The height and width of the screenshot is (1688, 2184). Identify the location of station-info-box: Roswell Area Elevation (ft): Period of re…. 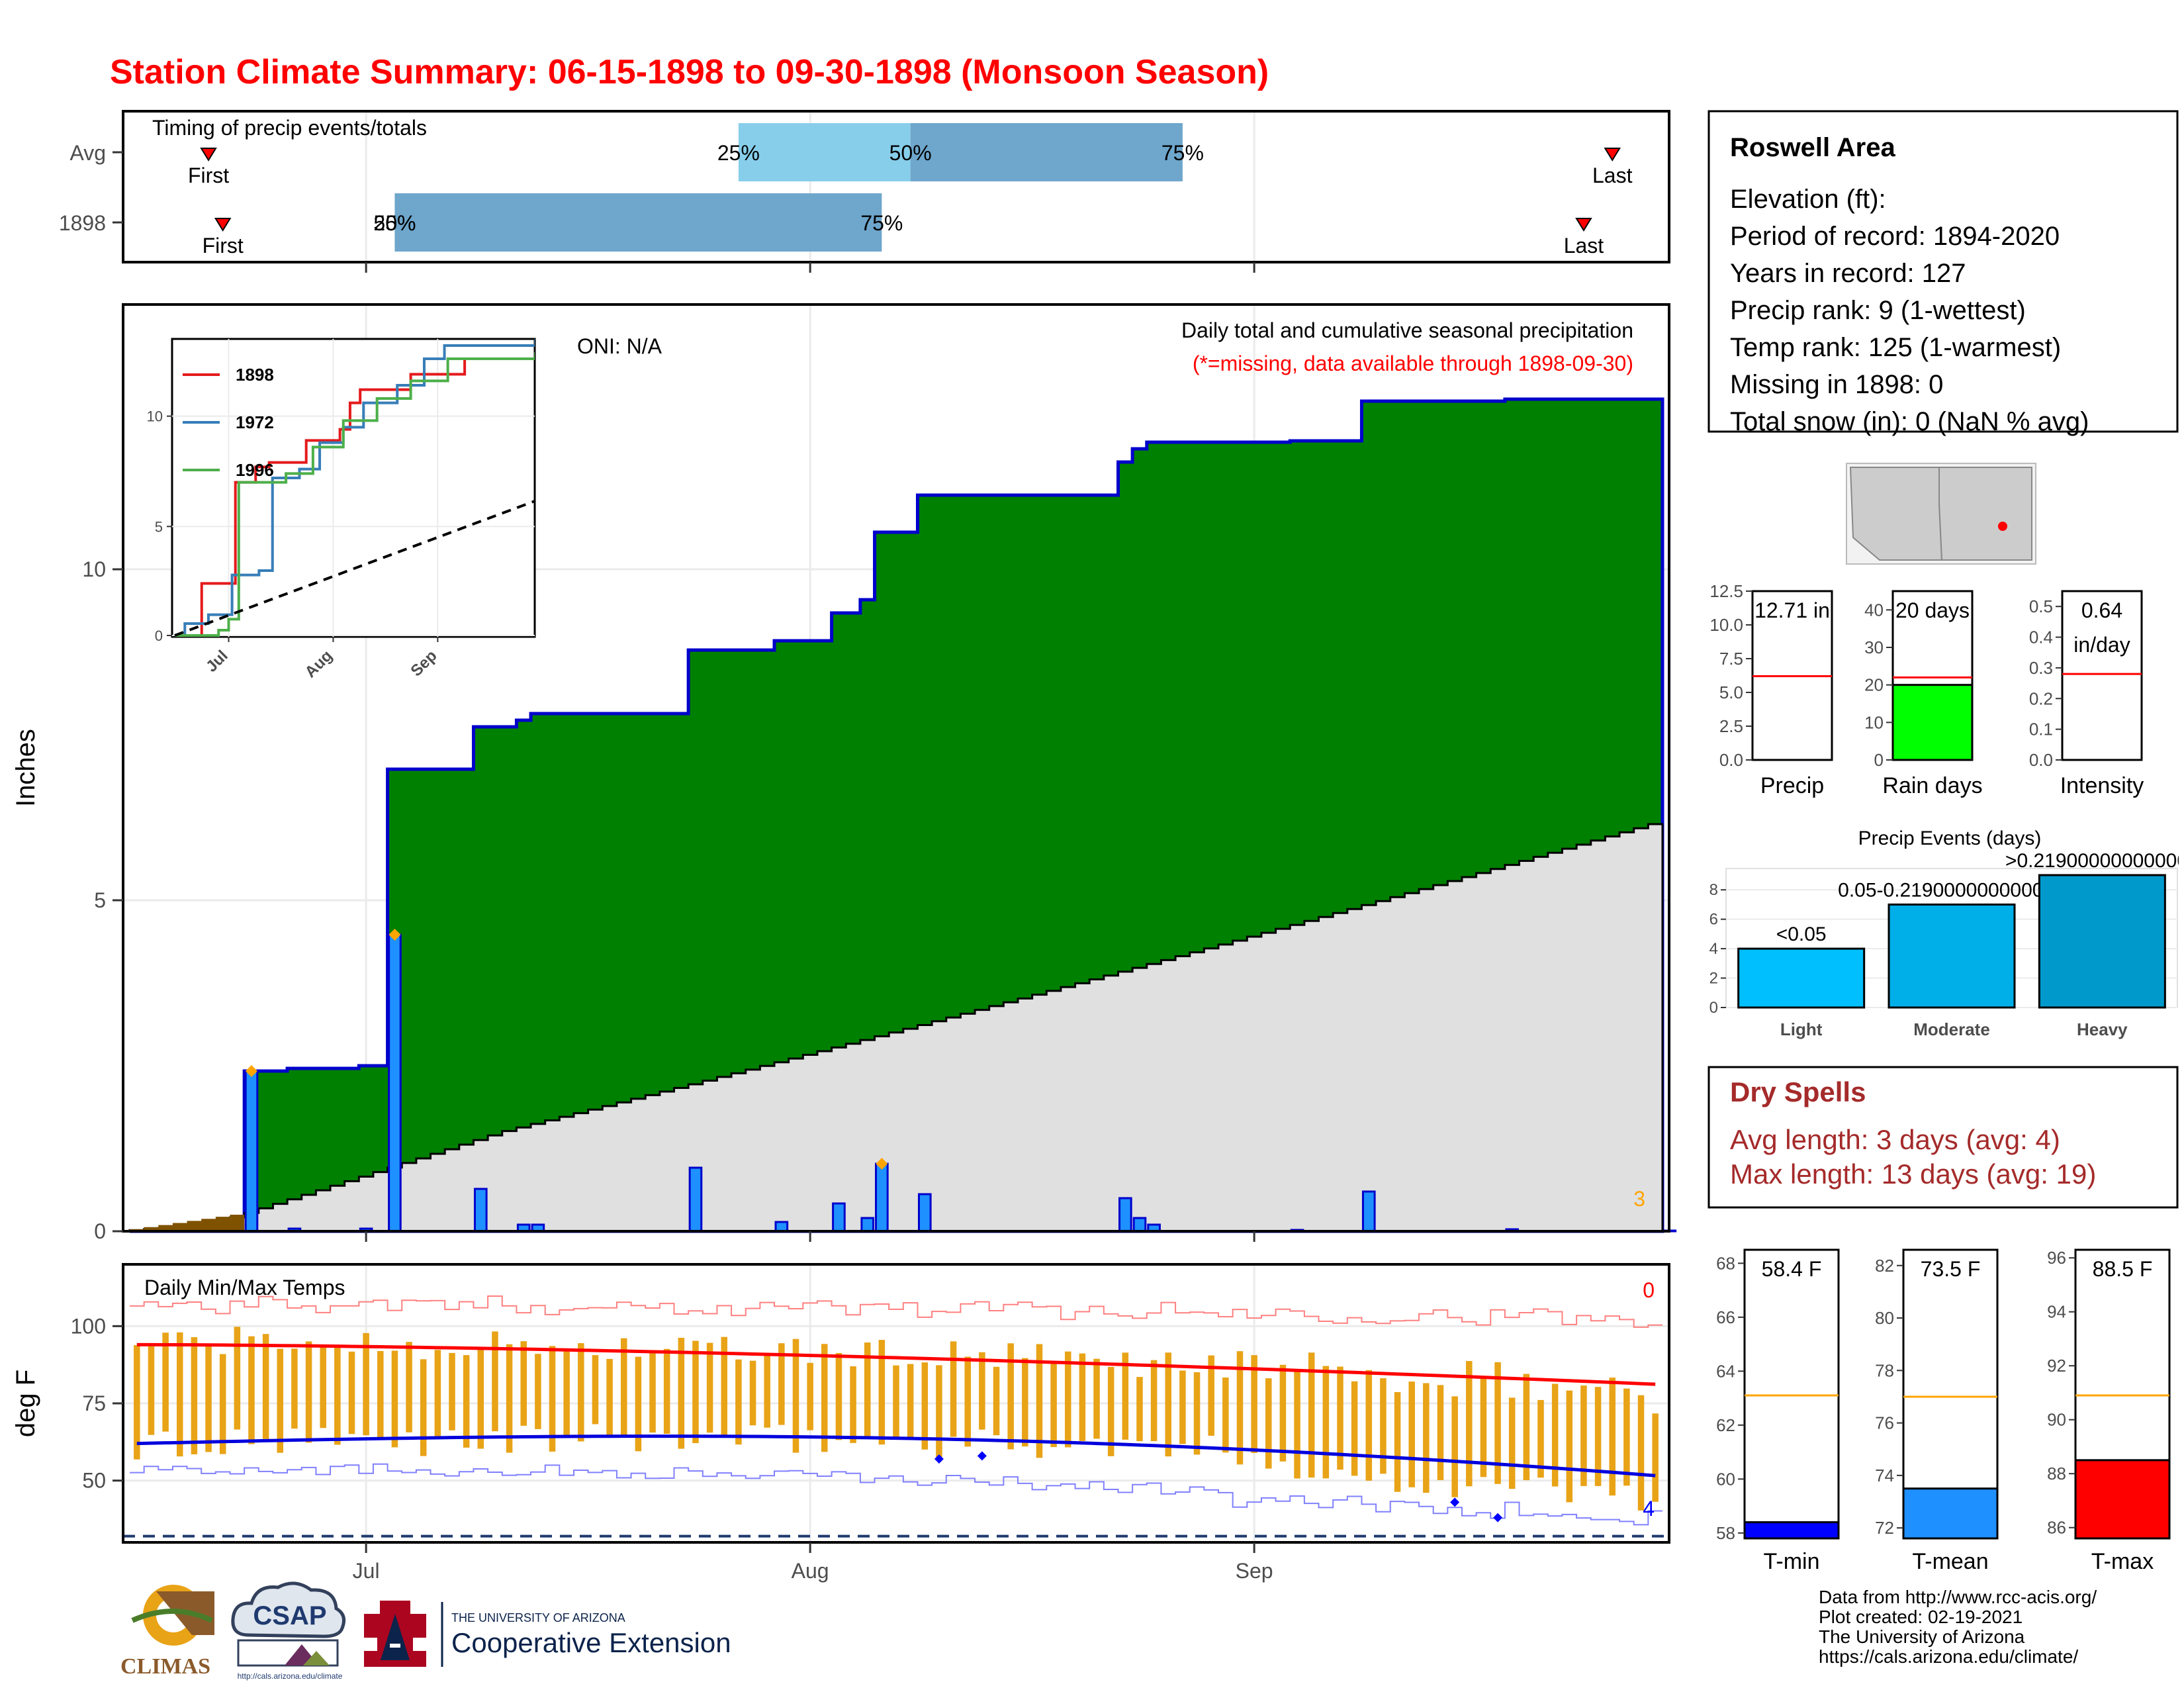
(1943, 273).